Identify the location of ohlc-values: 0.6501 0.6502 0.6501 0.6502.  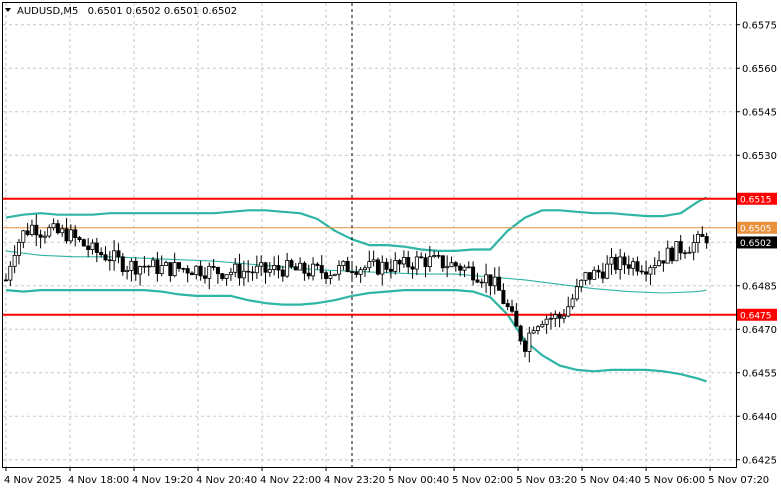
(163, 11).